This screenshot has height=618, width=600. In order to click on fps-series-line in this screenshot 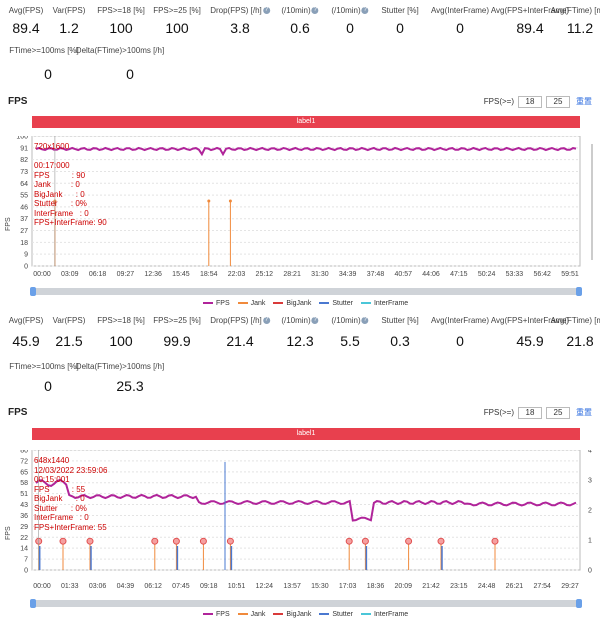, I will do `click(306, 151)`.